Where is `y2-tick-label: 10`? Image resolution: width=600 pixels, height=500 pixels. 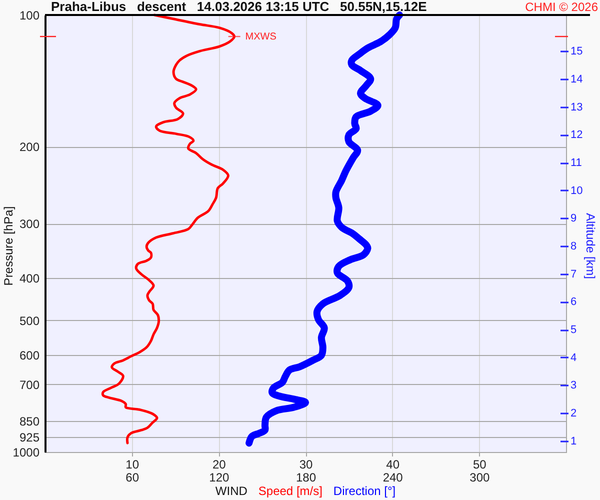 y2-tick-label: 10 is located at coordinates (576, 190).